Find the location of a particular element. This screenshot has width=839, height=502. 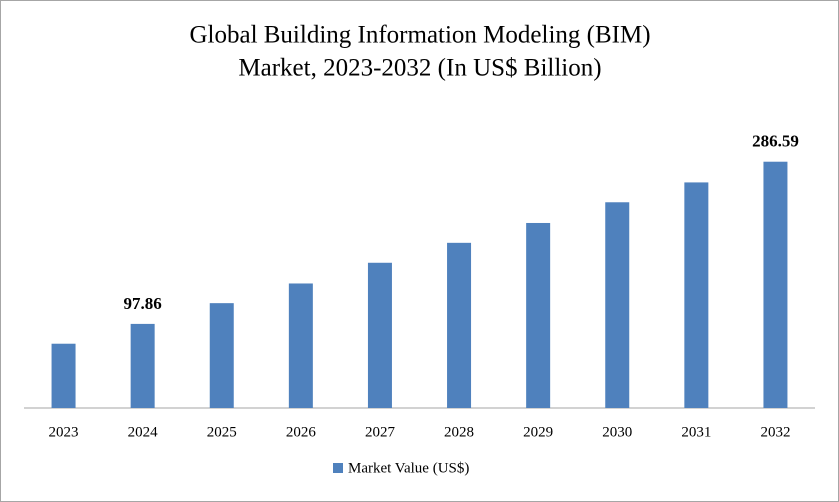

x-tick-label: 2027 is located at coordinates (380, 432).